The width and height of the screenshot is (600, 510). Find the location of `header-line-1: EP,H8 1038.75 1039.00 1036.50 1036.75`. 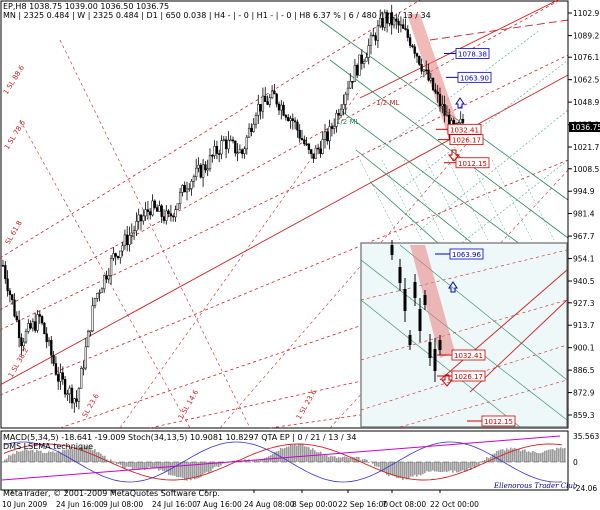

header-line-1: EP,H8 1038.75 1039.00 1036.50 1036.75 is located at coordinates (86, 6).